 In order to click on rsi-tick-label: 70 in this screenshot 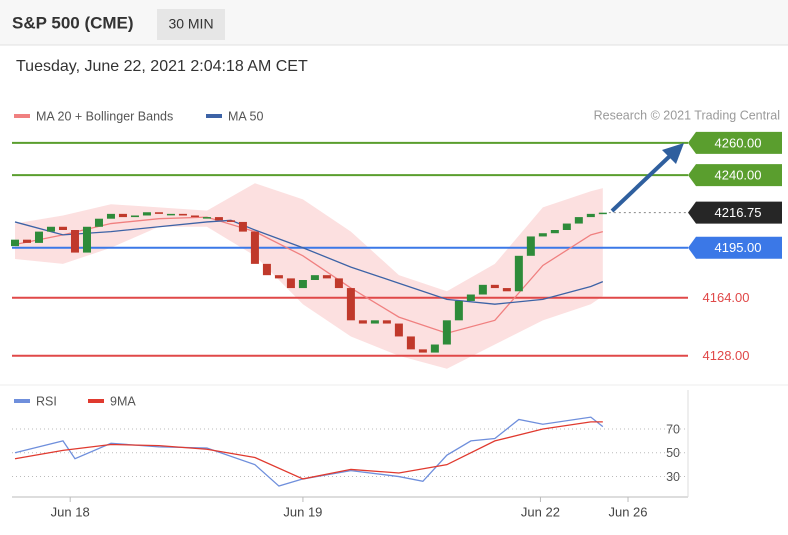, I will do `click(673, 429)`.